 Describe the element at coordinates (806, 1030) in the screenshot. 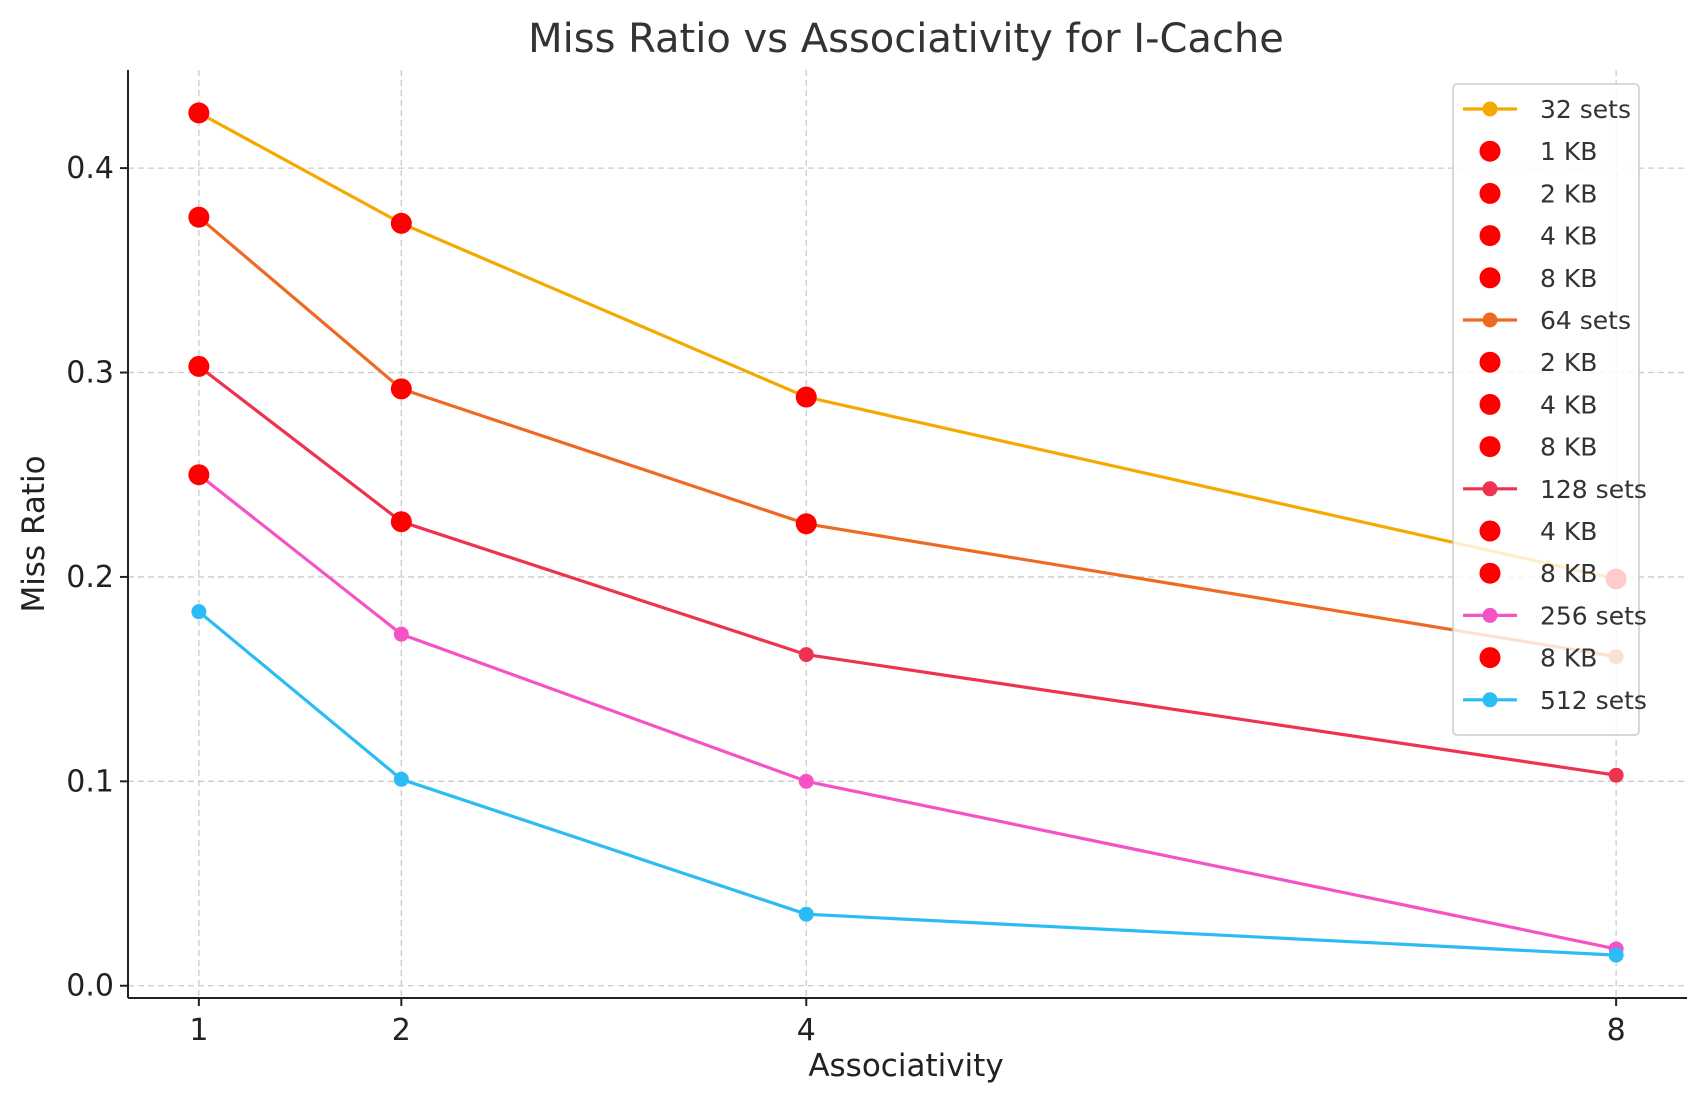

I see `x-tick-label: 4` at that location.